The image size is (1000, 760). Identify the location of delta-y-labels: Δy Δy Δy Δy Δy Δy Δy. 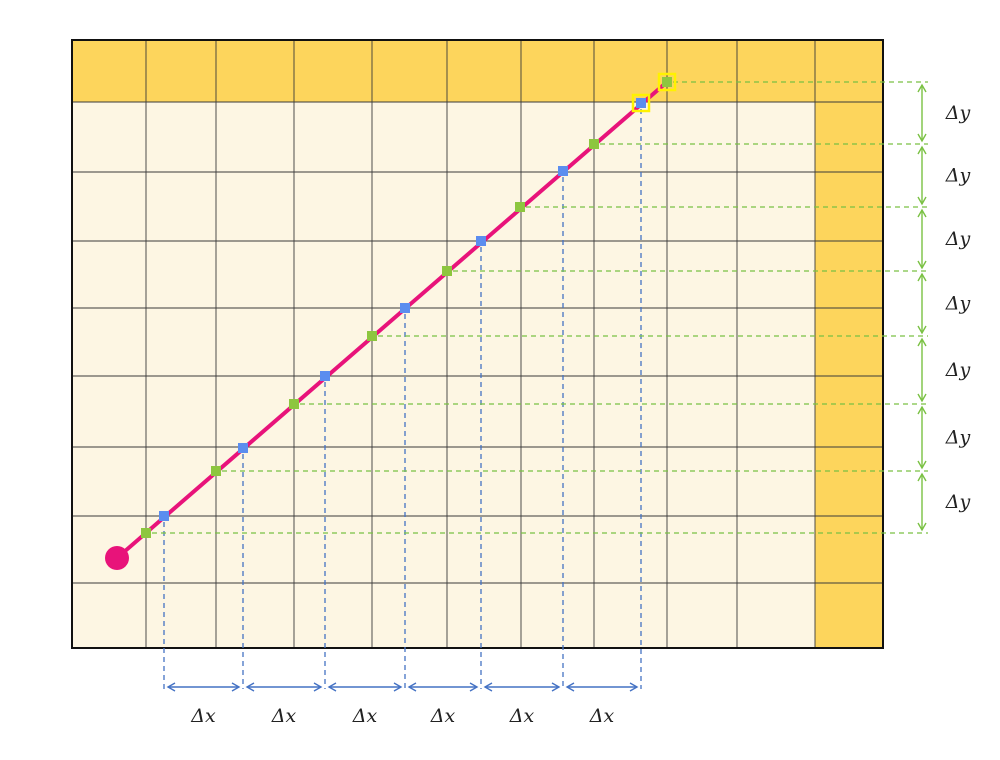
(958, 307).